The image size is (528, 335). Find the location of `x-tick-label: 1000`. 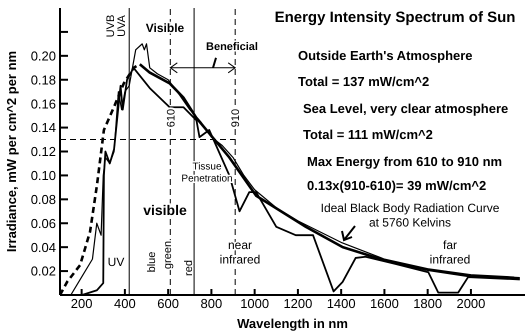

x-tick-label: 1000 is located at coordinates (255, 304).